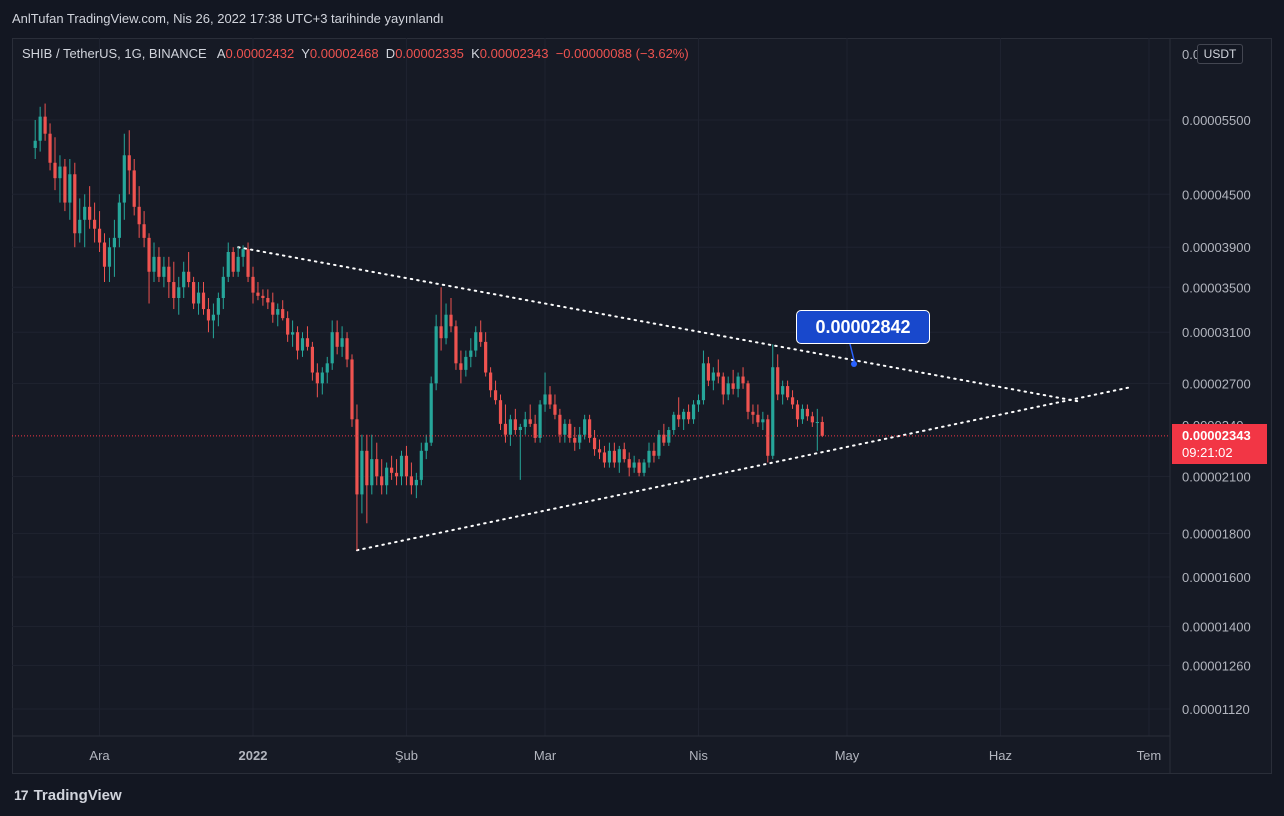  What do you see at coordinates (1216, 435) in the screenshot?
I see `last-price-value: 0.00002343` at bounding box center [1216, 435].